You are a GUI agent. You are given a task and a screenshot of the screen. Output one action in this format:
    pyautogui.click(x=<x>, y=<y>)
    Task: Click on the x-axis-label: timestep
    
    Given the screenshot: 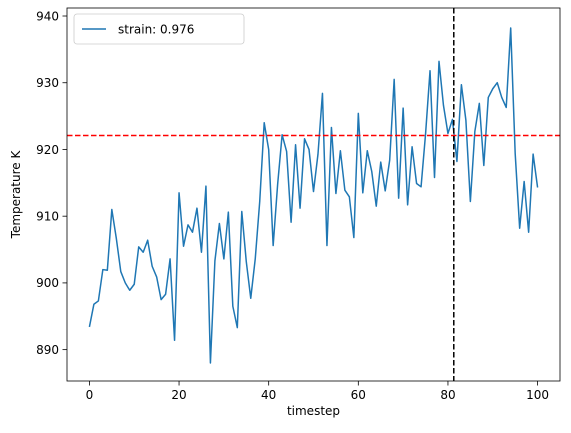 What is the action you would take?
    pyautogui.click(x=313, y=411)
    